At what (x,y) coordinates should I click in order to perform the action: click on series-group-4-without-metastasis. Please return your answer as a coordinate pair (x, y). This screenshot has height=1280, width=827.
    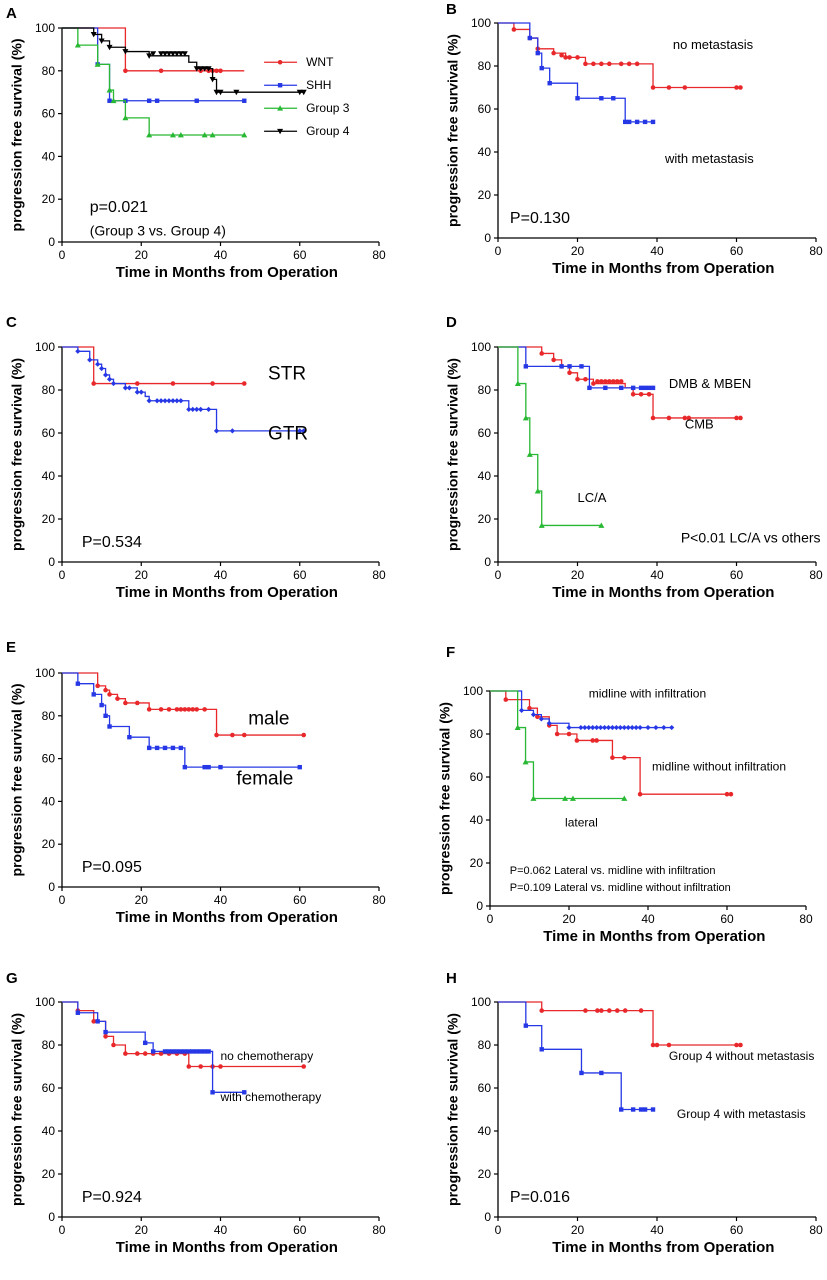
    Looking at the image, I should click on (620, 1024).